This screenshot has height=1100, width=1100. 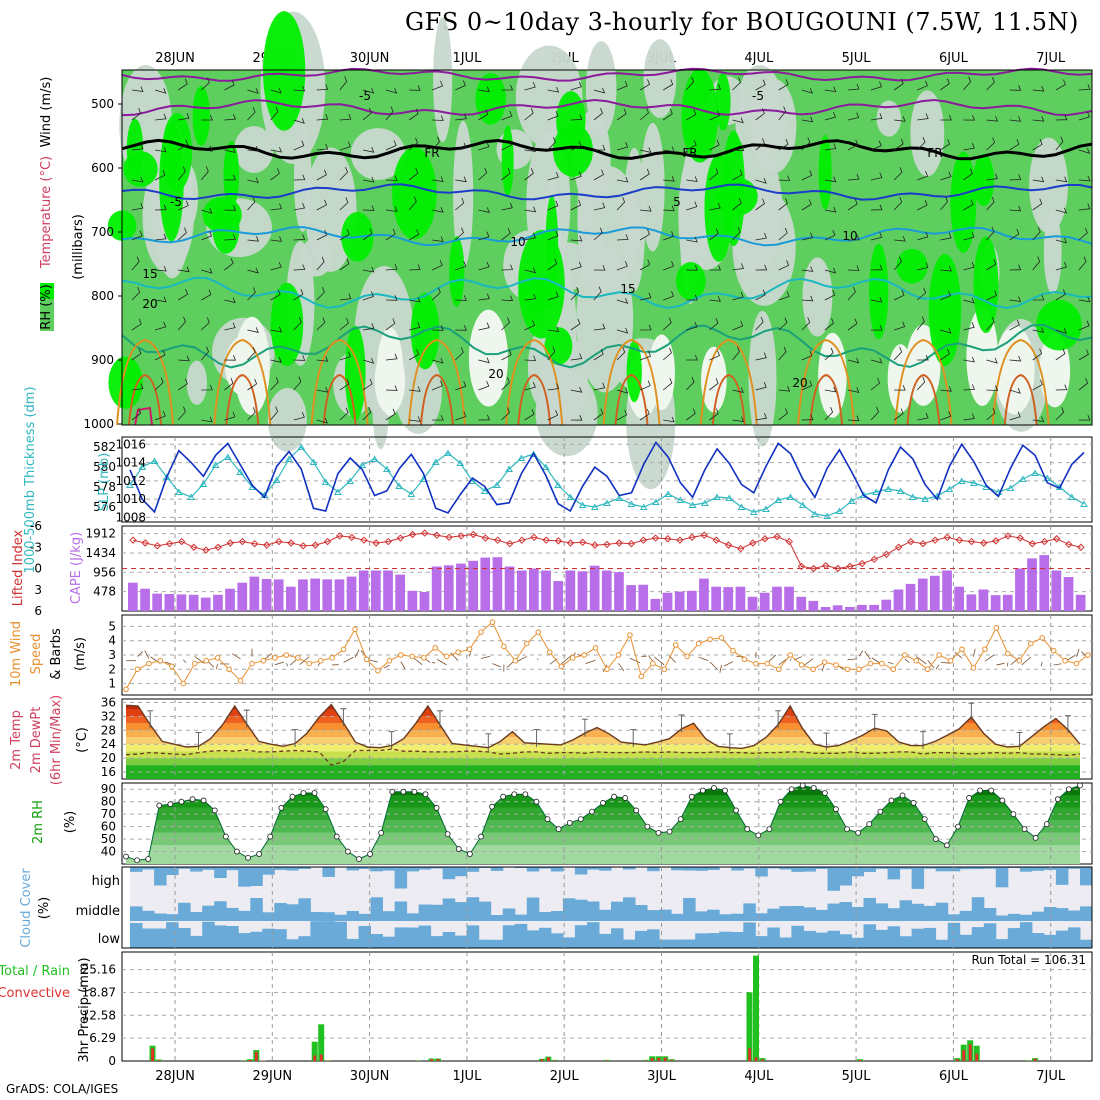 I want to click on ylabel-wind-10m: 10m Wind, so click(x=16, y=654).